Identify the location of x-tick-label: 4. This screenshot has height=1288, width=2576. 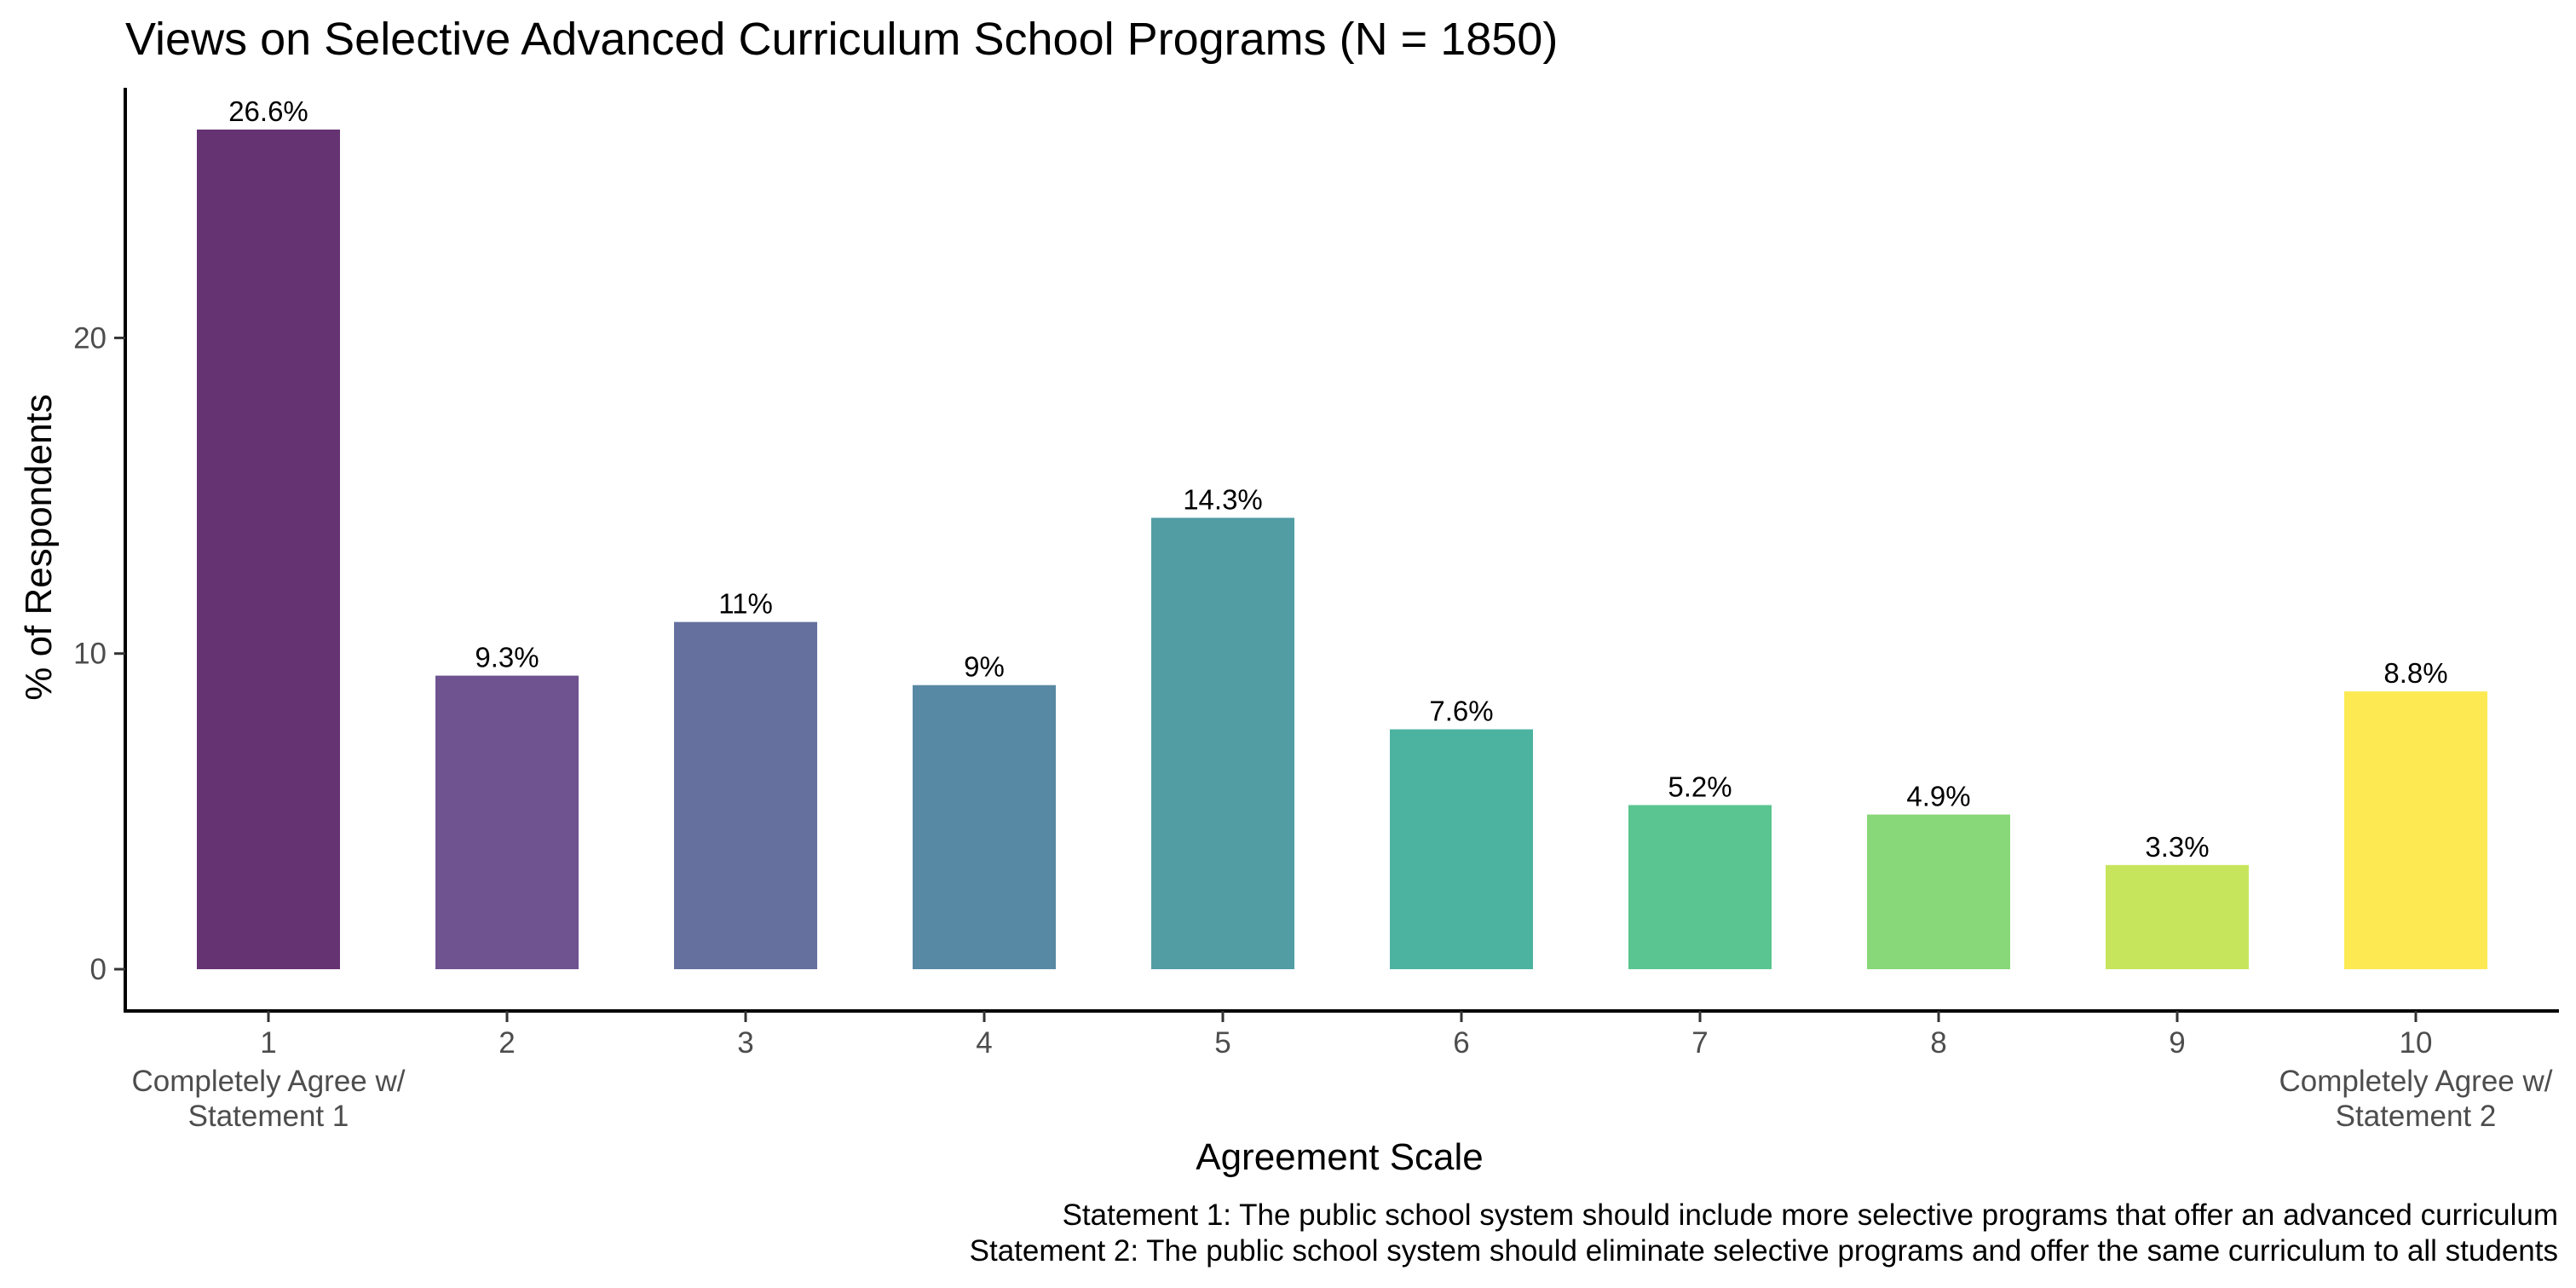
(984, 1043).